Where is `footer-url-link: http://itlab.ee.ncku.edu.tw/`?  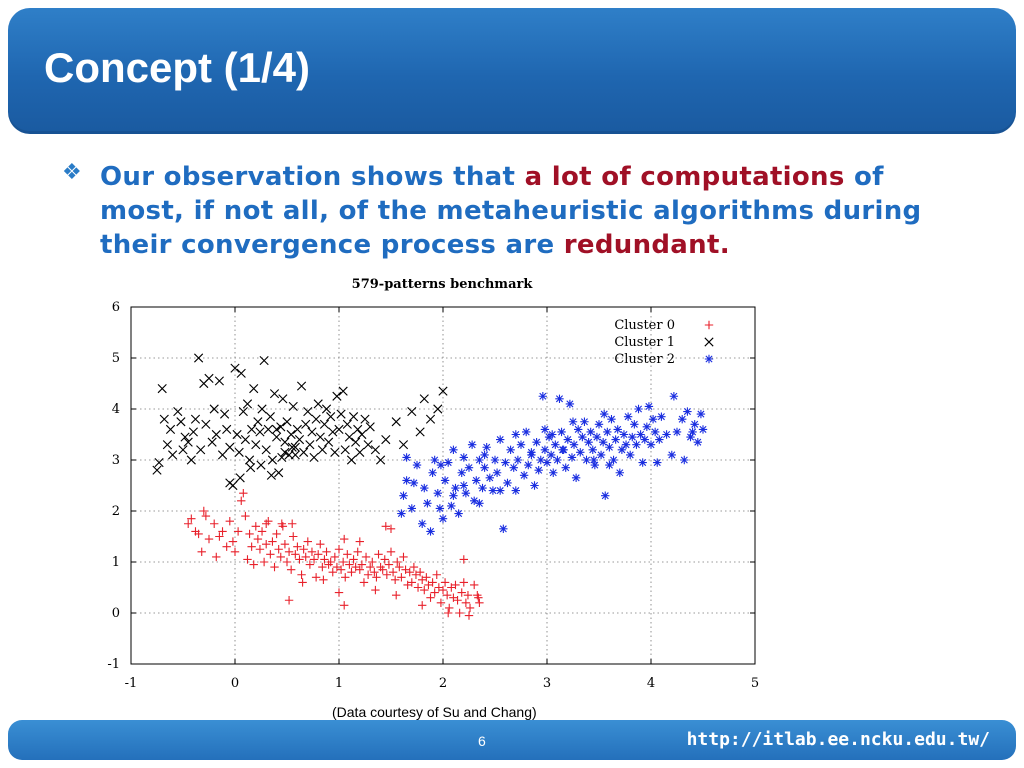
footer-url-link: http://itlab.ee.ncku.edu.tw/ is located at coordinates (838, 739).